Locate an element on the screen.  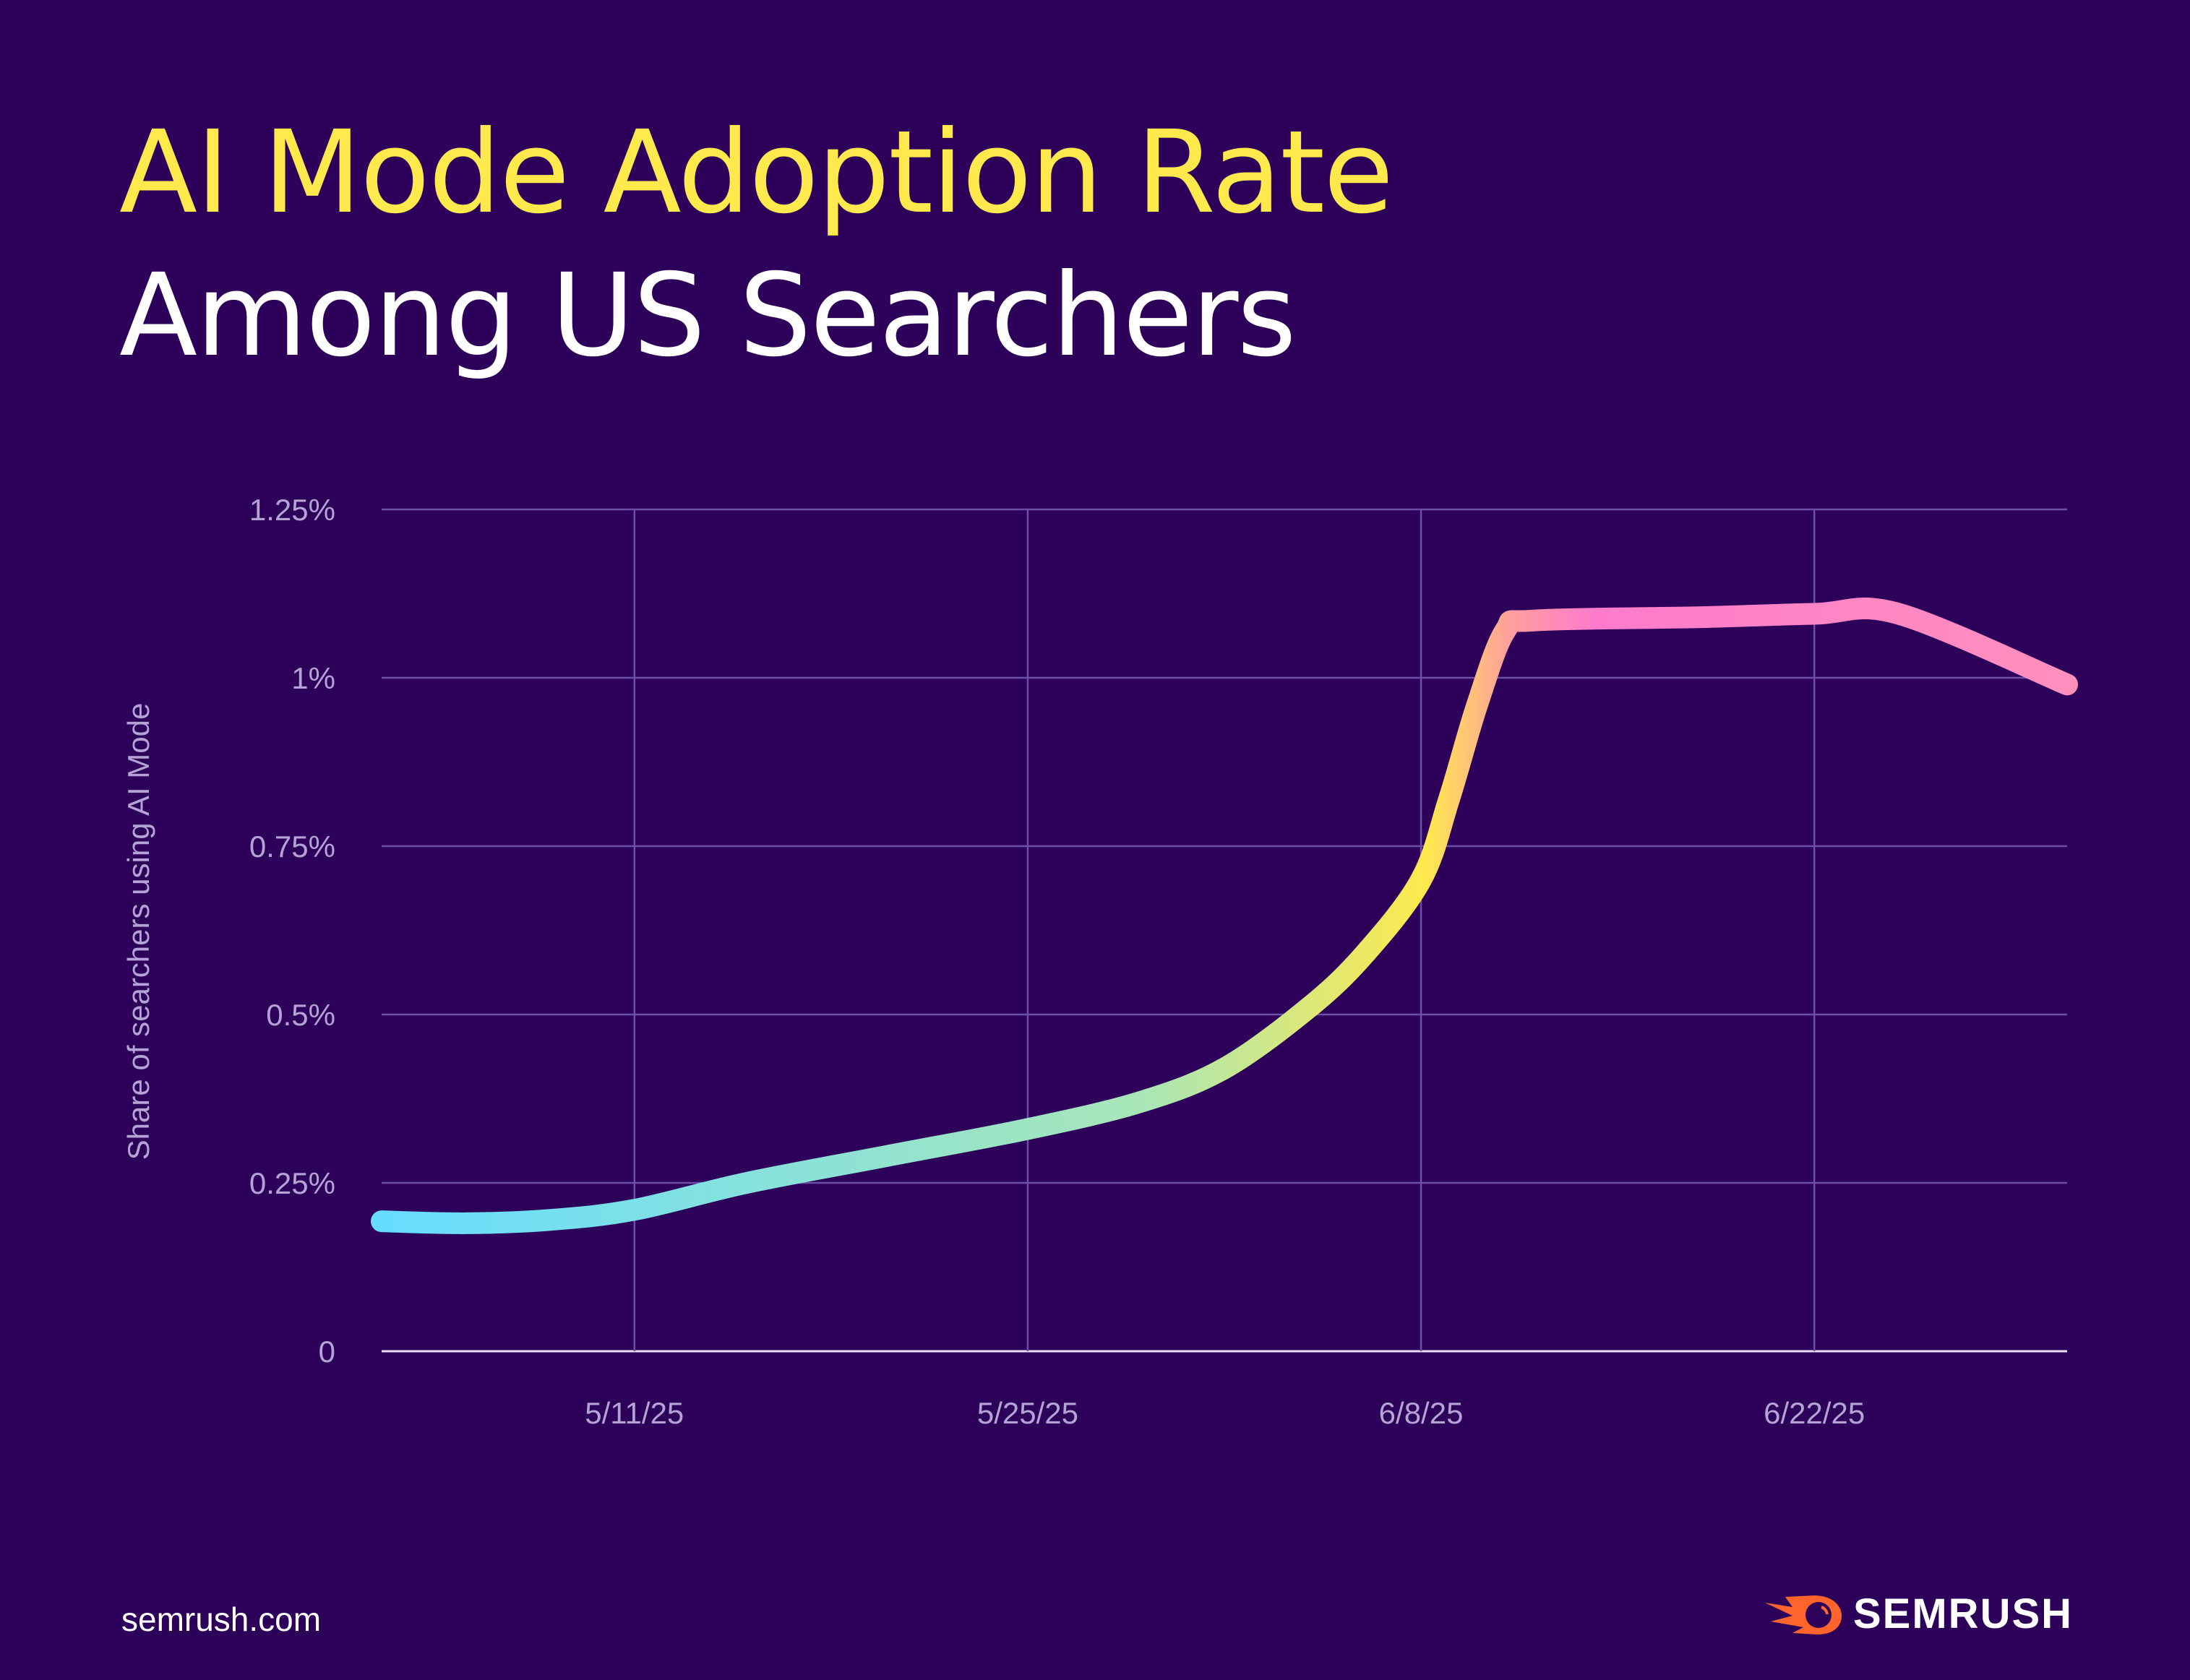
y-tick-label: 0.25% is located at coordinates (292, 1183).